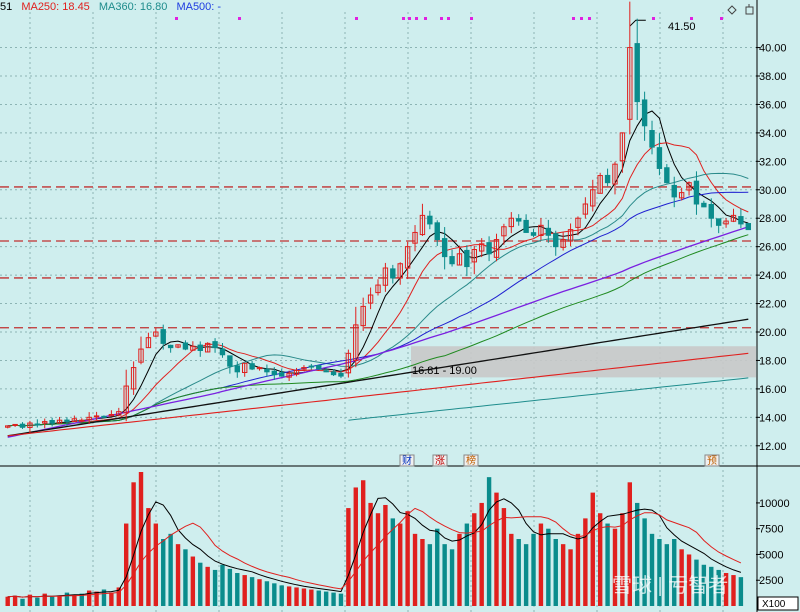 The height and width of the screenshot is (612, 800). I want to click on price-tick-label: 22.00, so click(773, 305).